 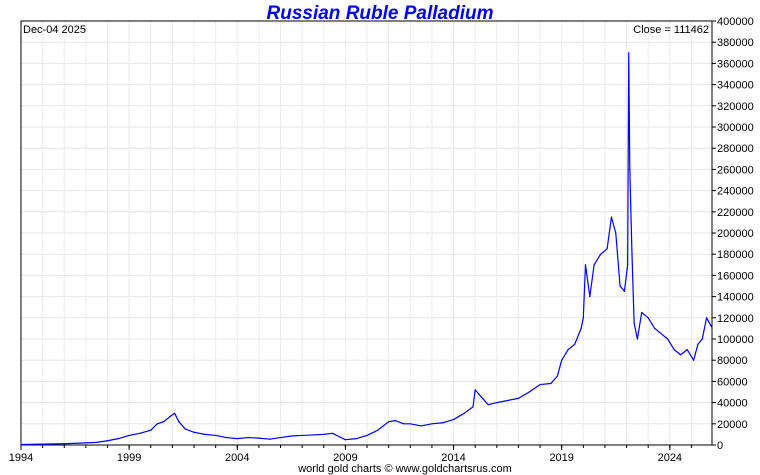 I want to click on y-tick-label: 140000, so click(x=735, y=298).